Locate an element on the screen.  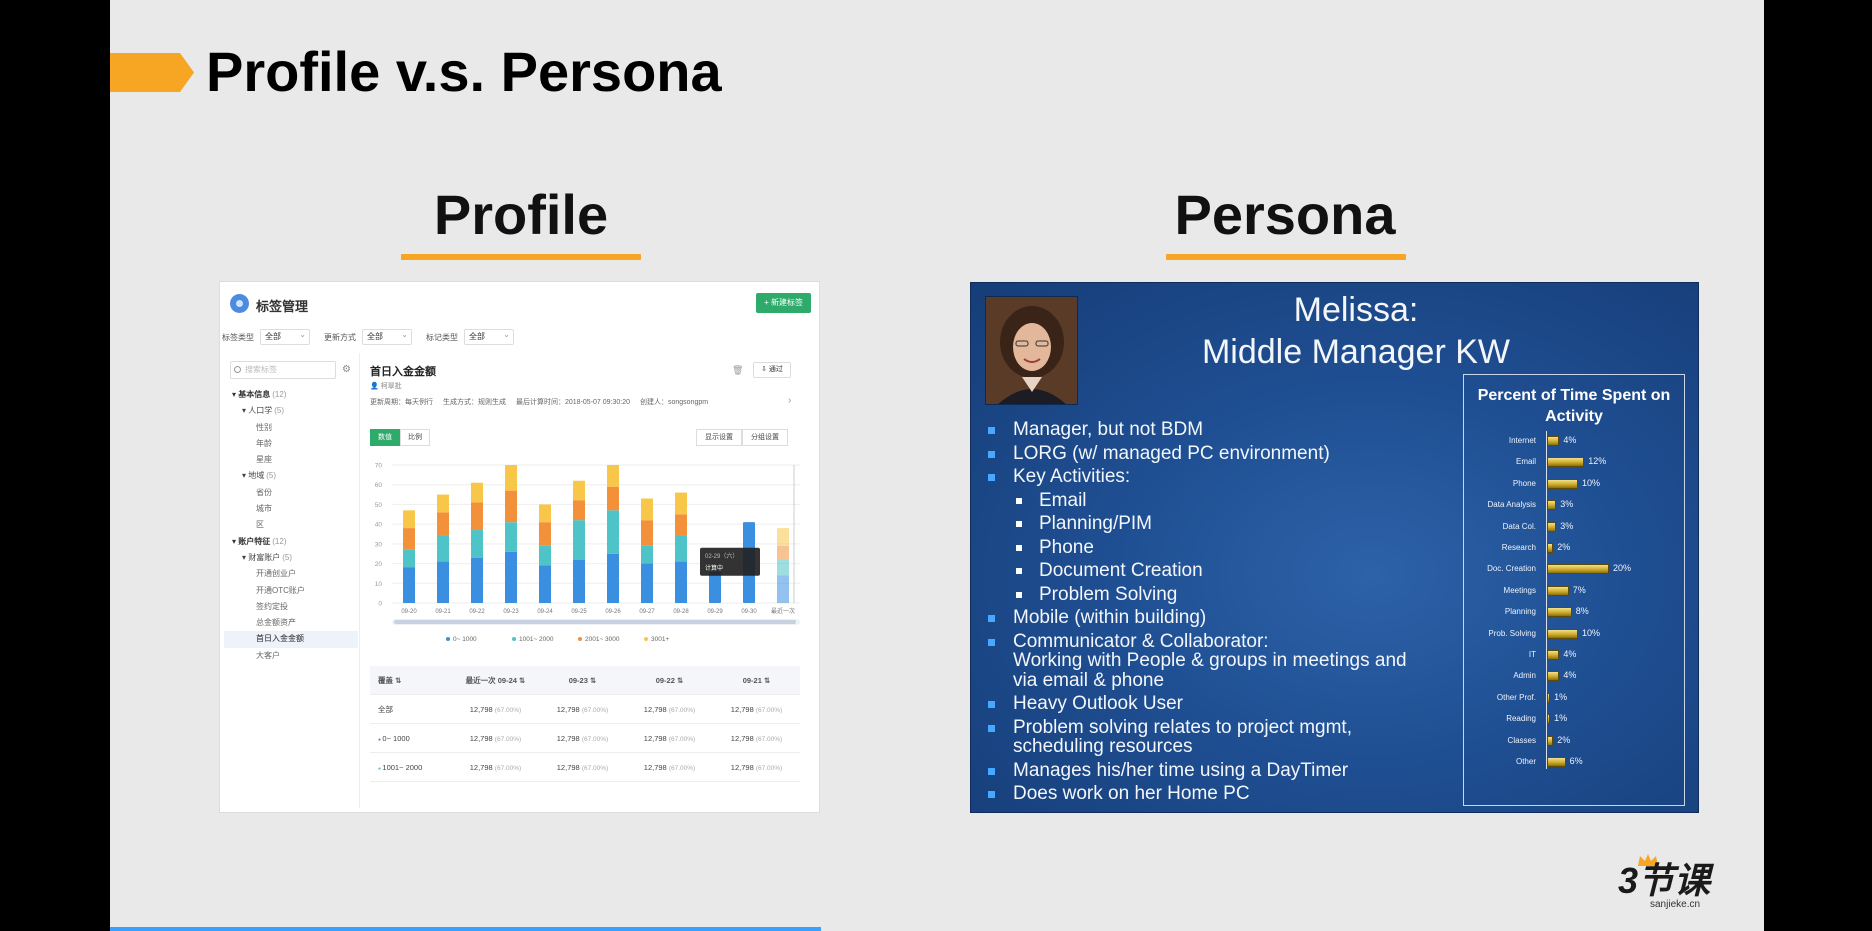
tab-value: 数值 is located at coordinates (385, 437).